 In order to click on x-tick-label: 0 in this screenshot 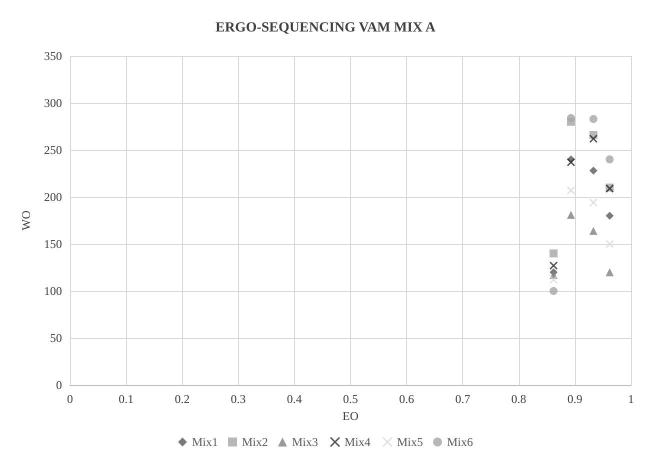, I will do `click(70, 399)`.